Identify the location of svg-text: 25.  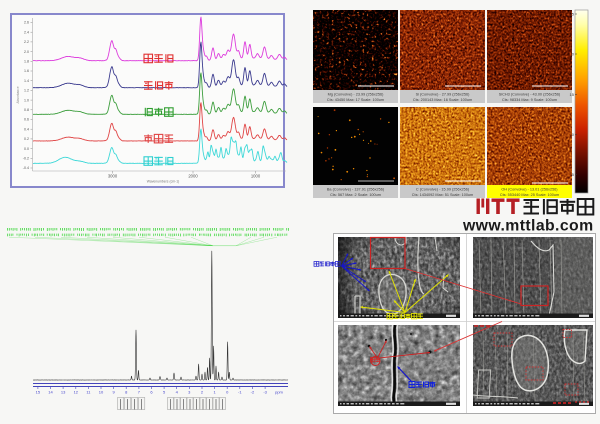
(572, 14).